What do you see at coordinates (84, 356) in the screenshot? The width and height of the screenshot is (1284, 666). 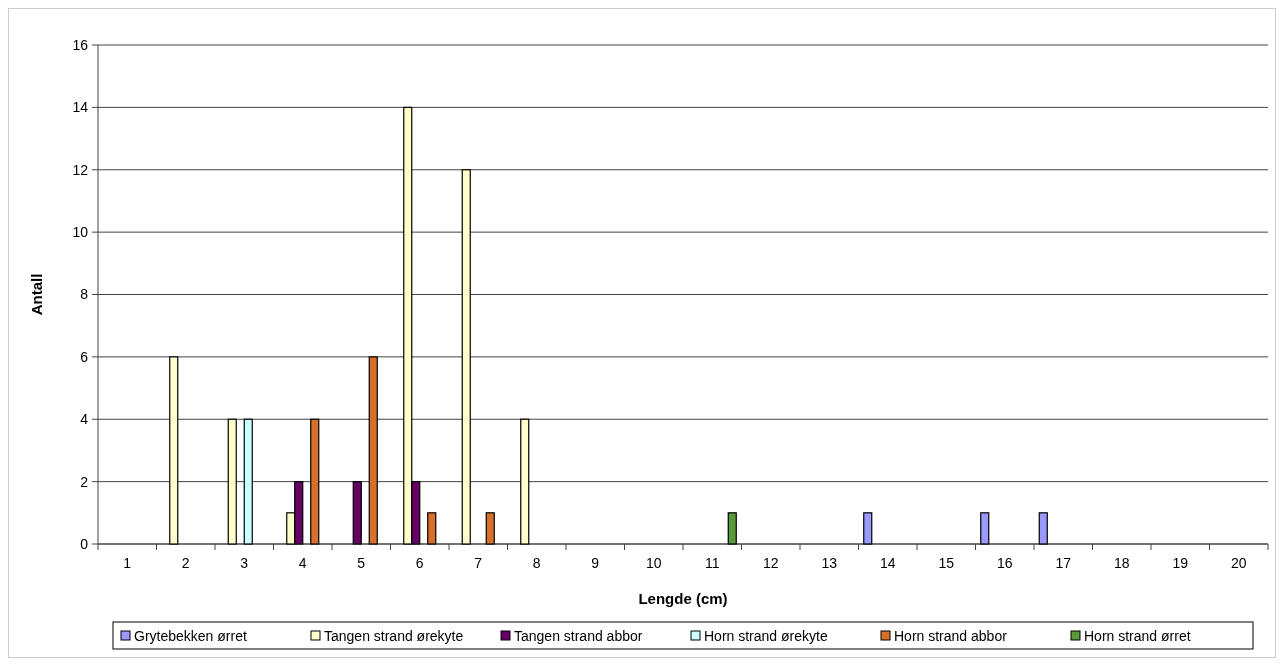 I see `y-tick-label: 6` at bounding box center [84, 356].